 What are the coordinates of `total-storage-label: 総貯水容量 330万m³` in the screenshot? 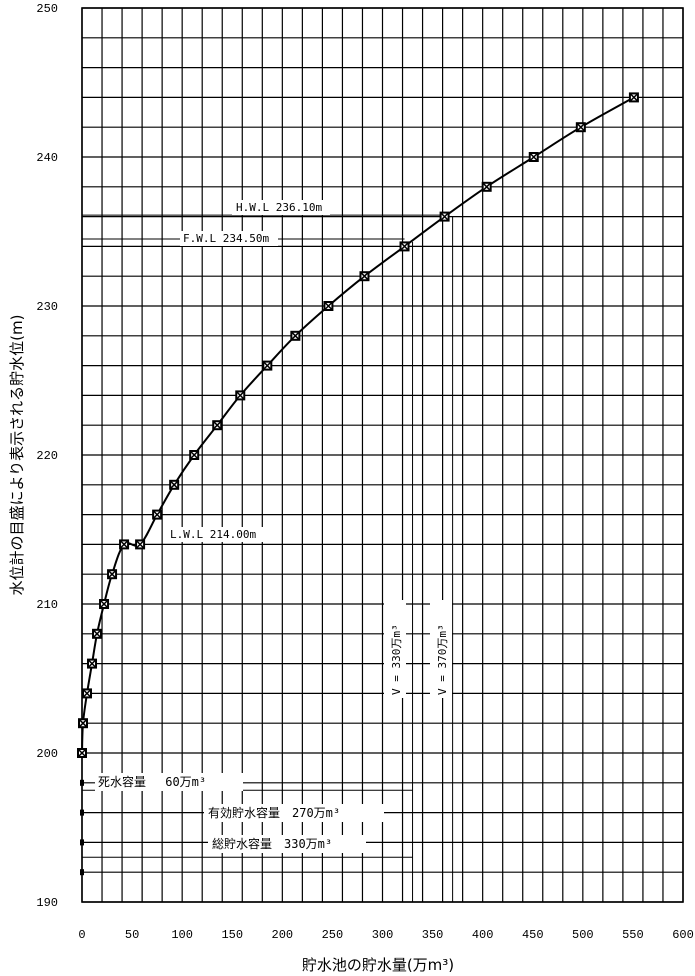 It's located at (272, 843).